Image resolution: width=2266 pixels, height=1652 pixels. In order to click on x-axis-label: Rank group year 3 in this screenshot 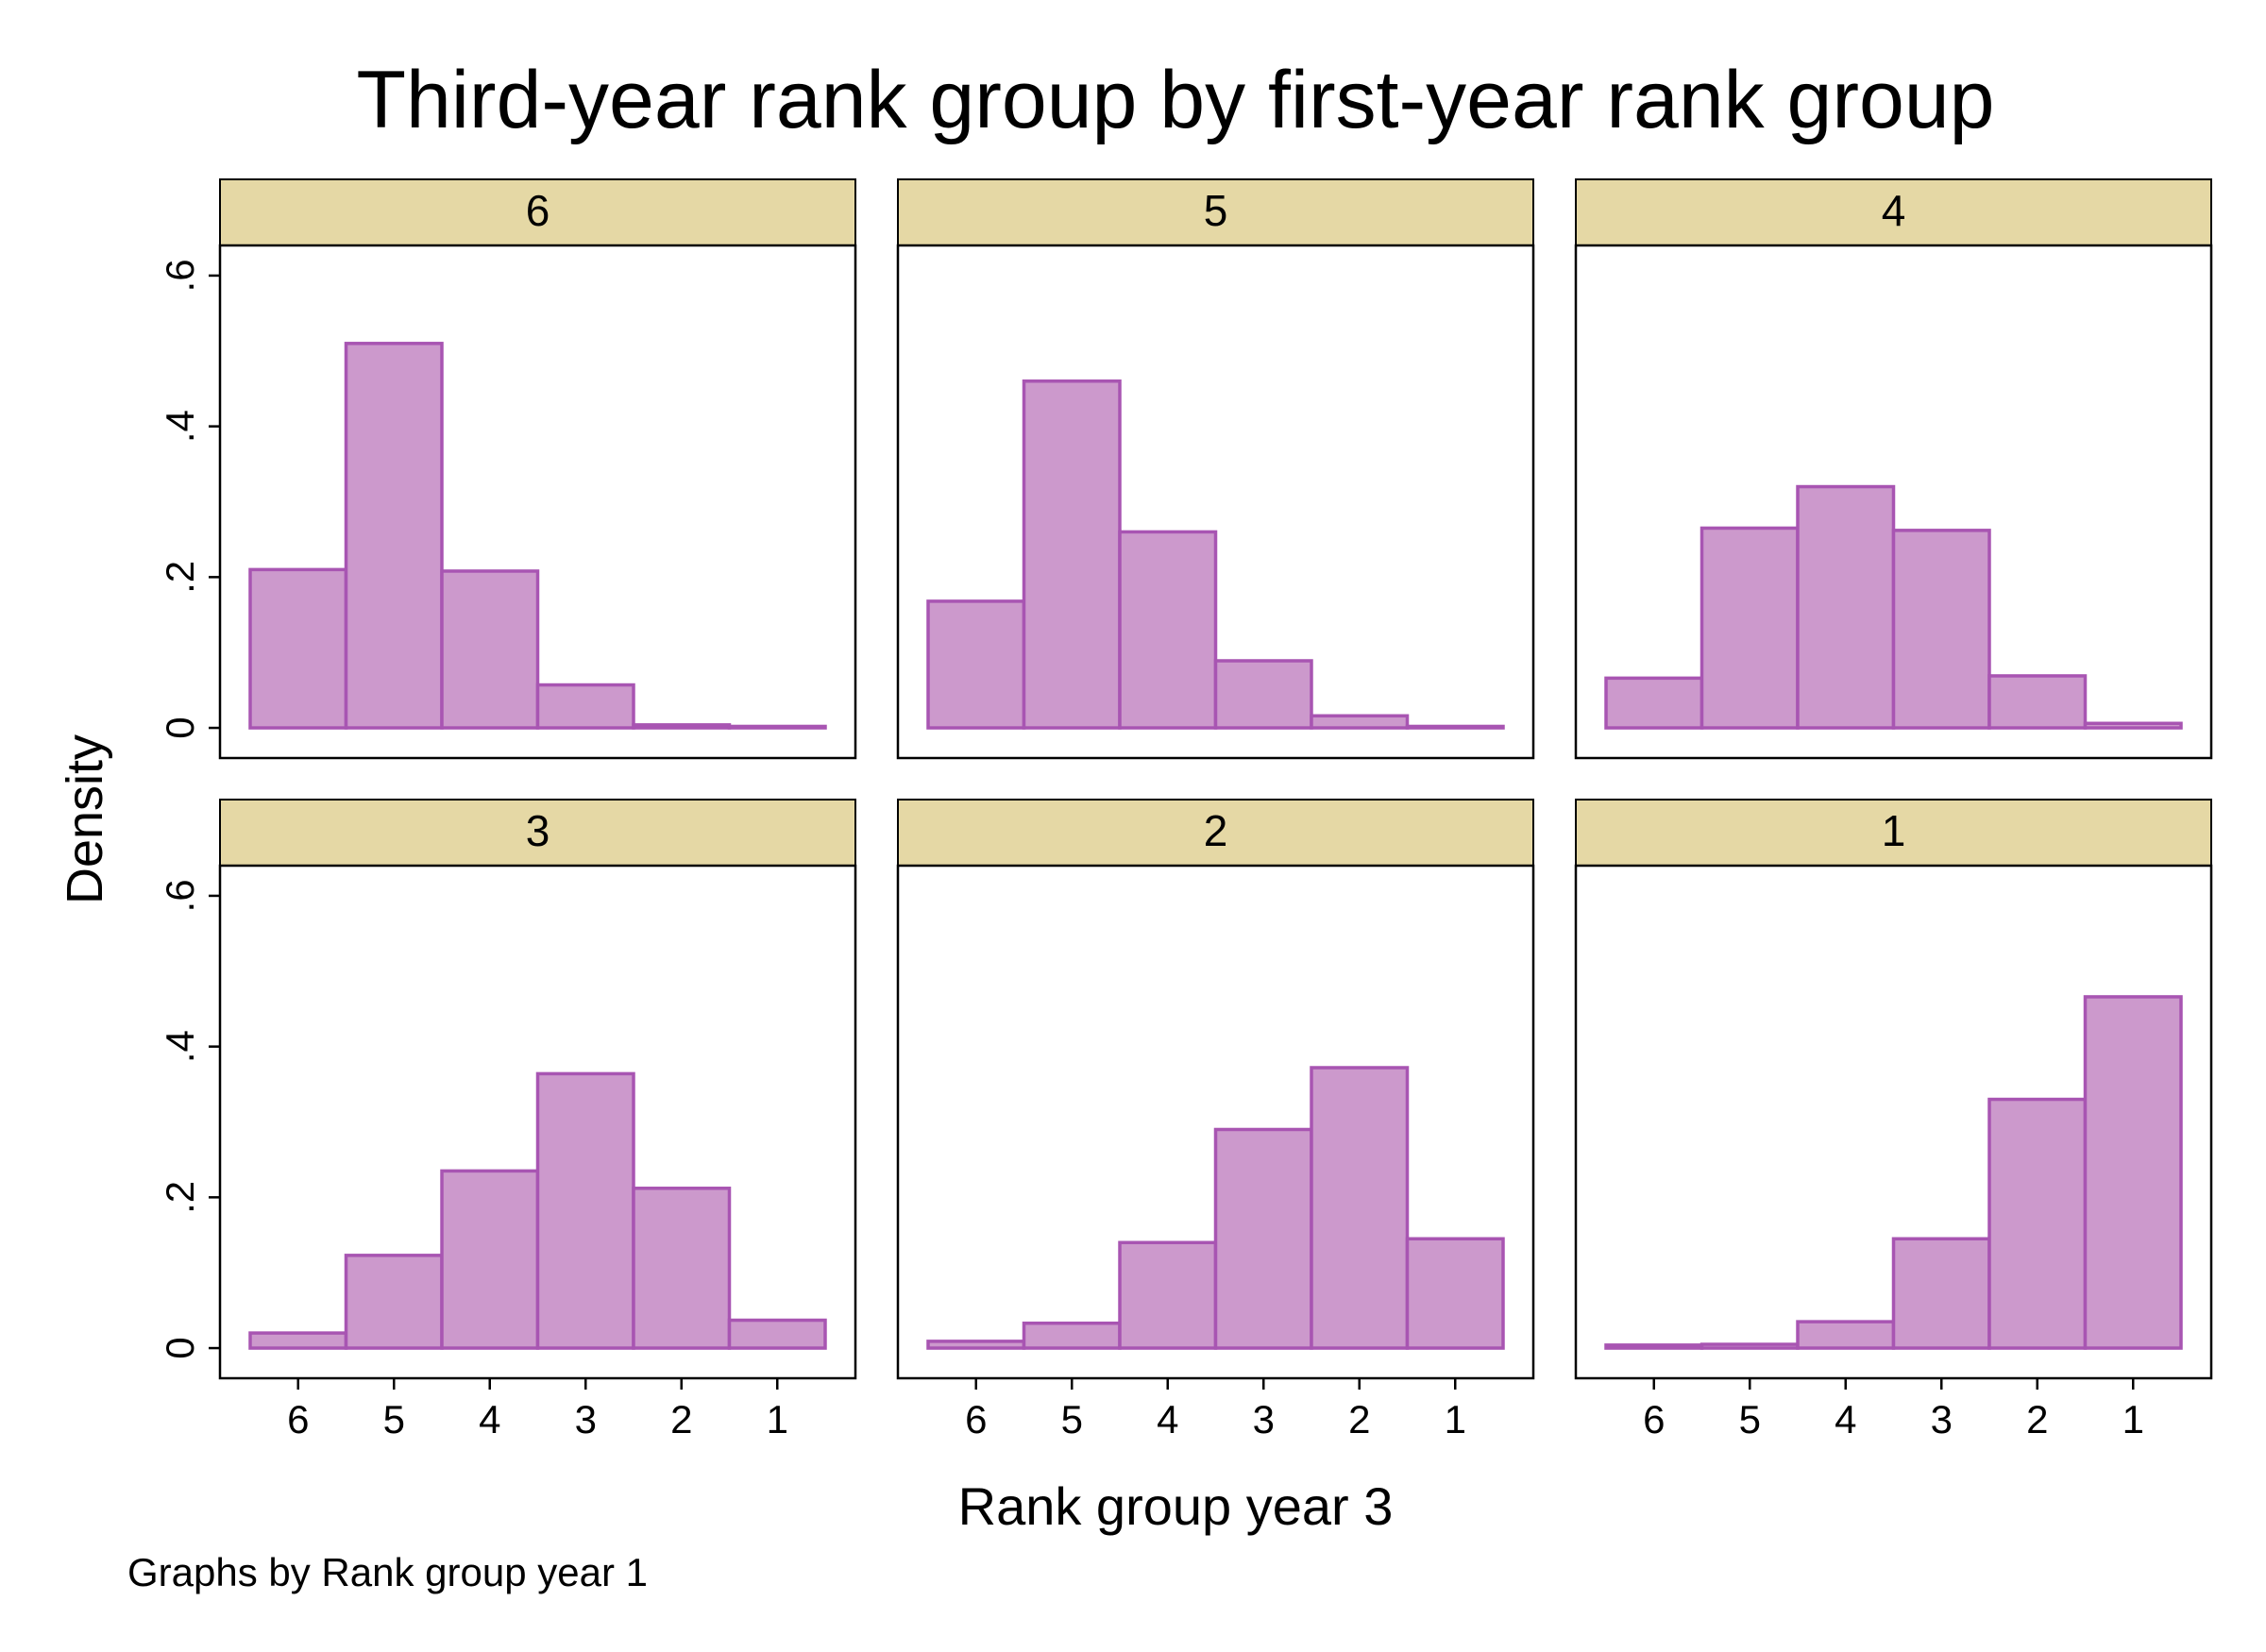, I will do `click(1176, 1506)`.